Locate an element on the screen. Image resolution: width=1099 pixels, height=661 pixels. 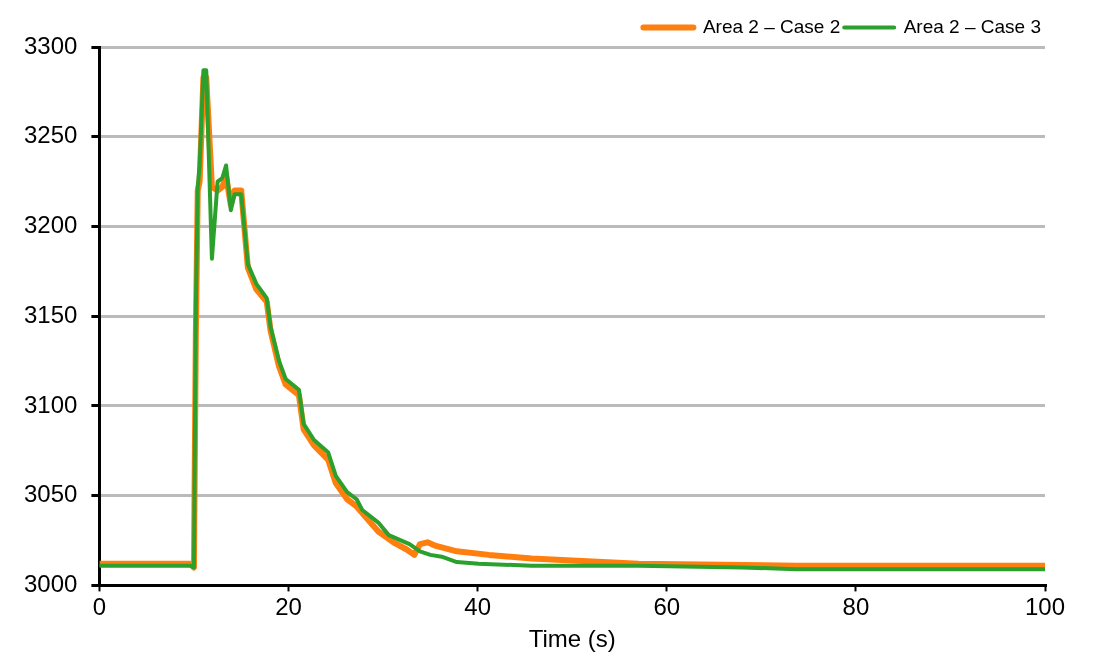
x-tick-label: 40 is located at coordinates (477, 607).